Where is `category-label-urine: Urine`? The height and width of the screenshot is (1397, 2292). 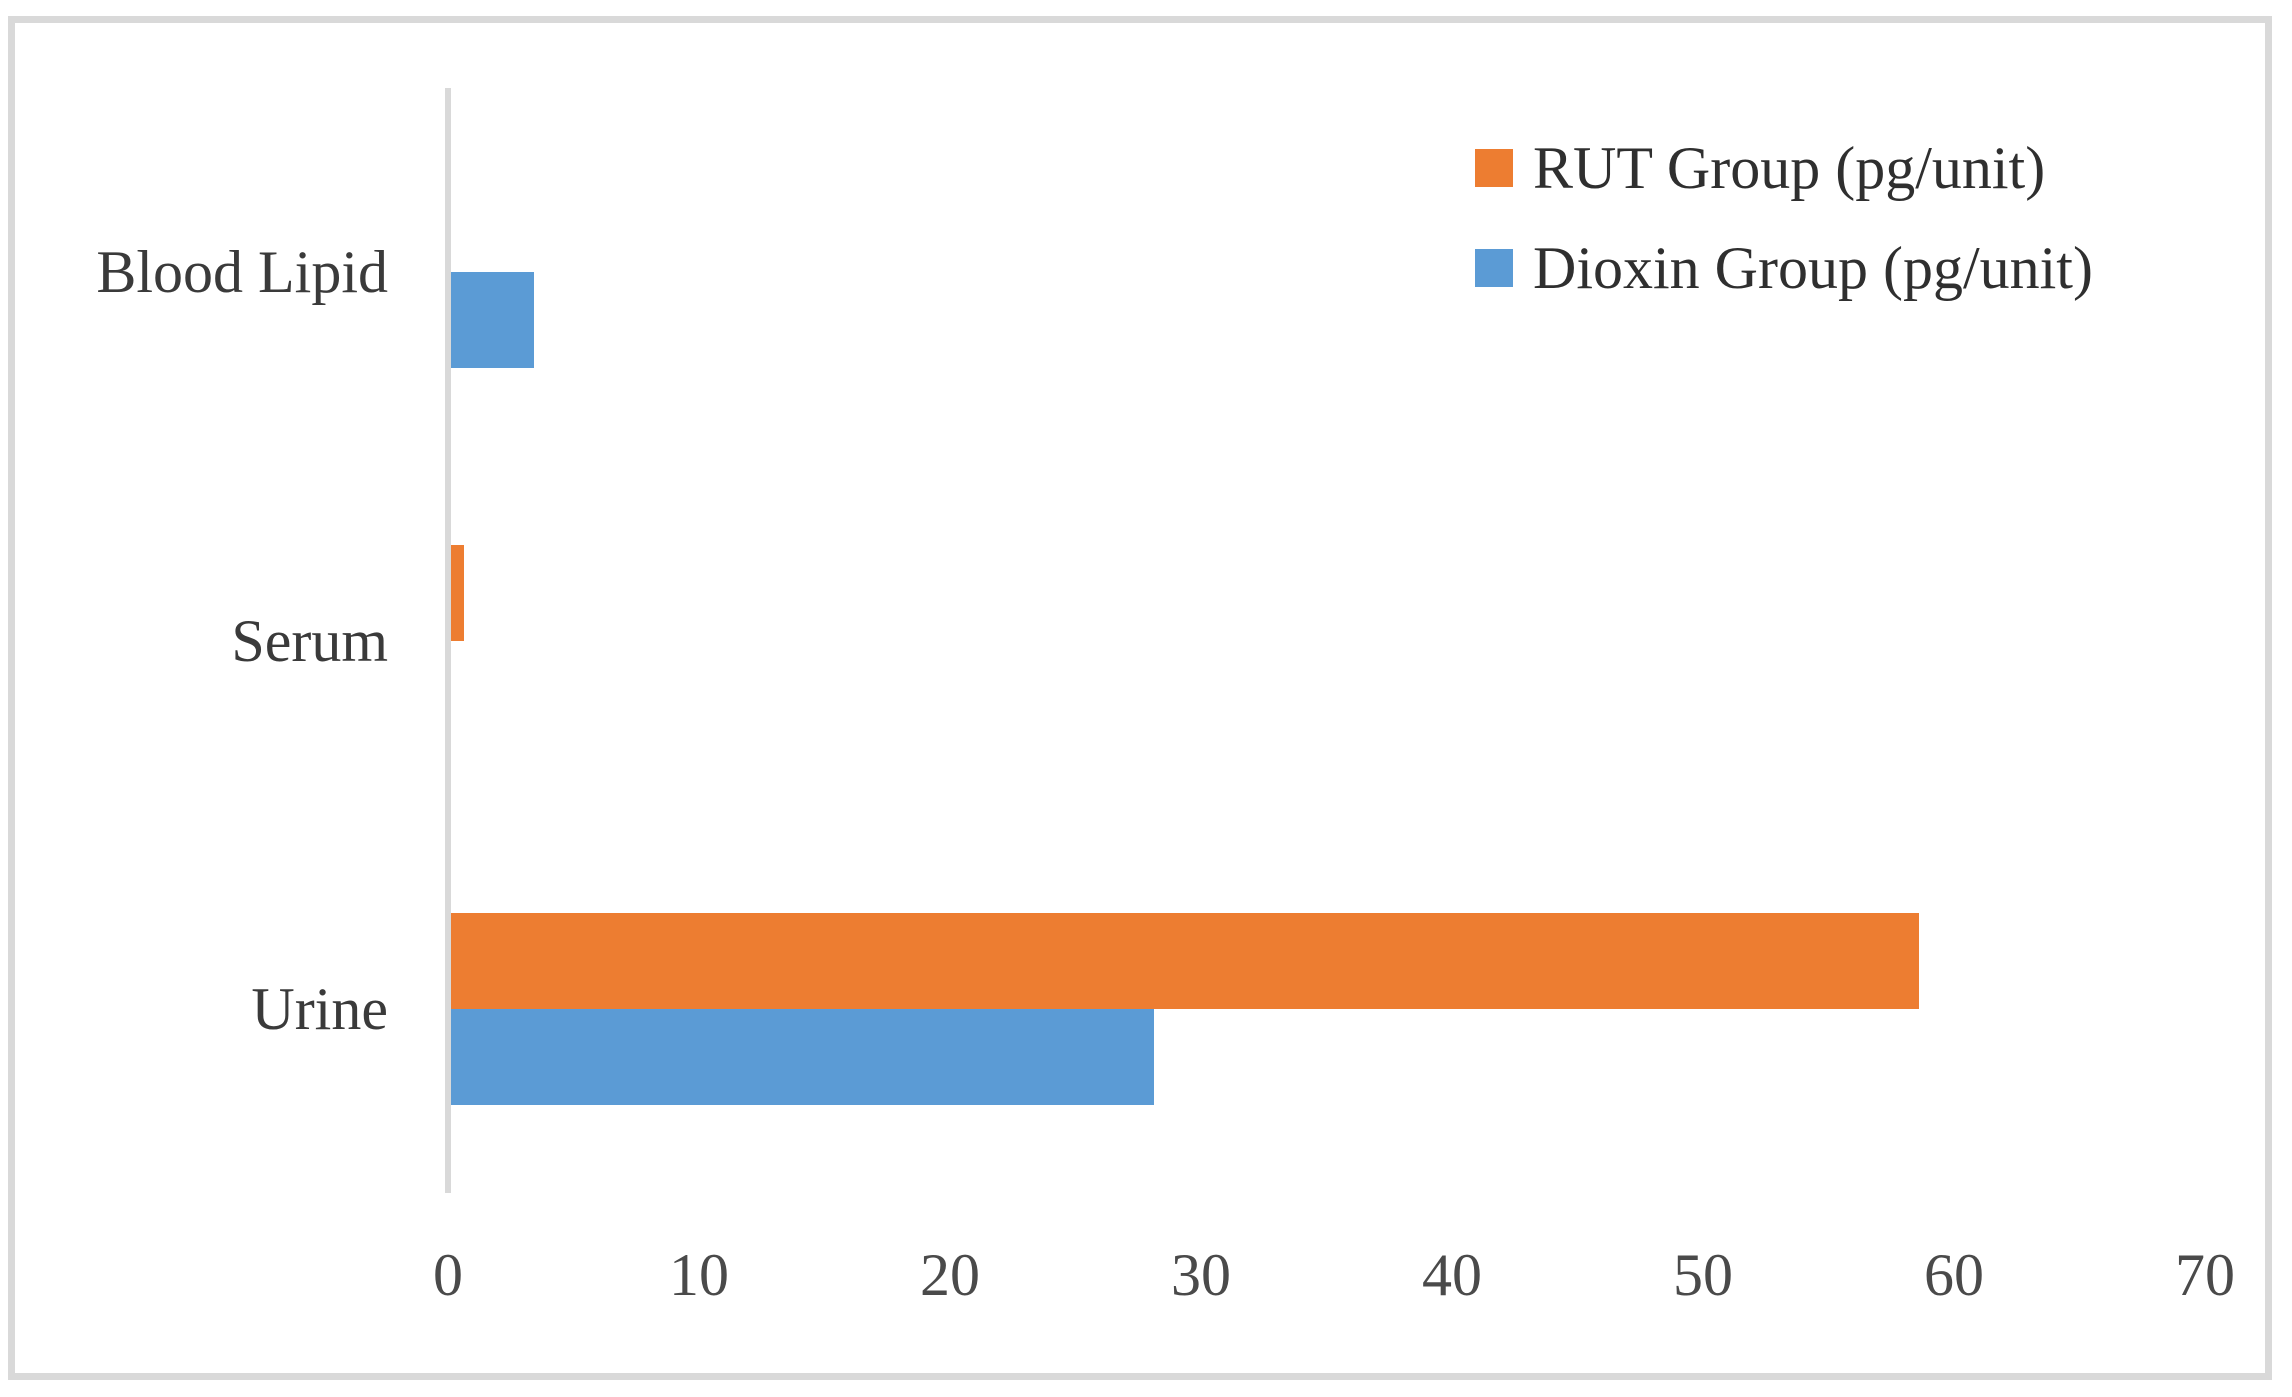 category-label-urine: Urine is located at coordinates (319, 1009).